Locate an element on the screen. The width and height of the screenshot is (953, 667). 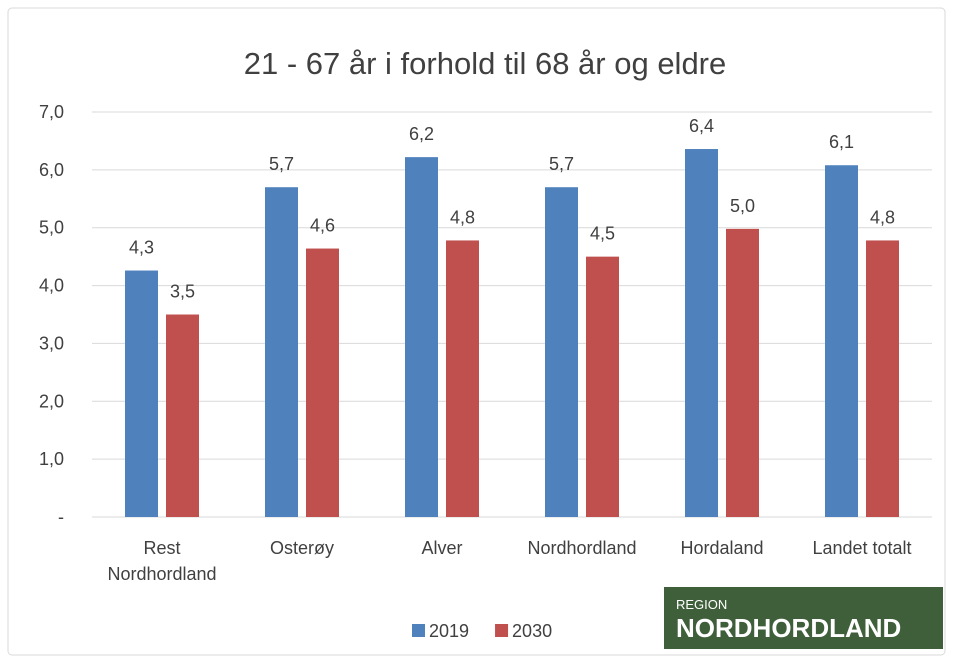
x-tick-label-box: Rest Nordhordland is located at coordinates (162, 561).